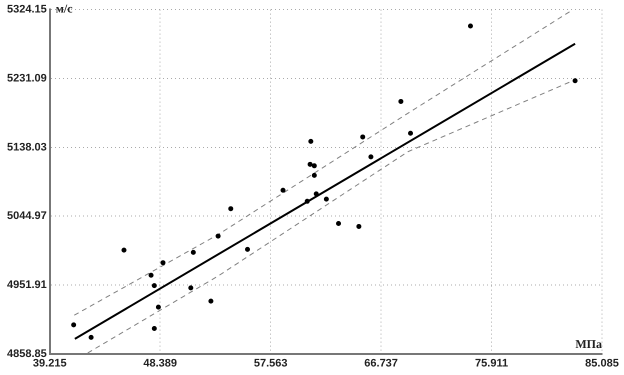  I want to click on y-tick-label: 5324.15, so click(26, 10).